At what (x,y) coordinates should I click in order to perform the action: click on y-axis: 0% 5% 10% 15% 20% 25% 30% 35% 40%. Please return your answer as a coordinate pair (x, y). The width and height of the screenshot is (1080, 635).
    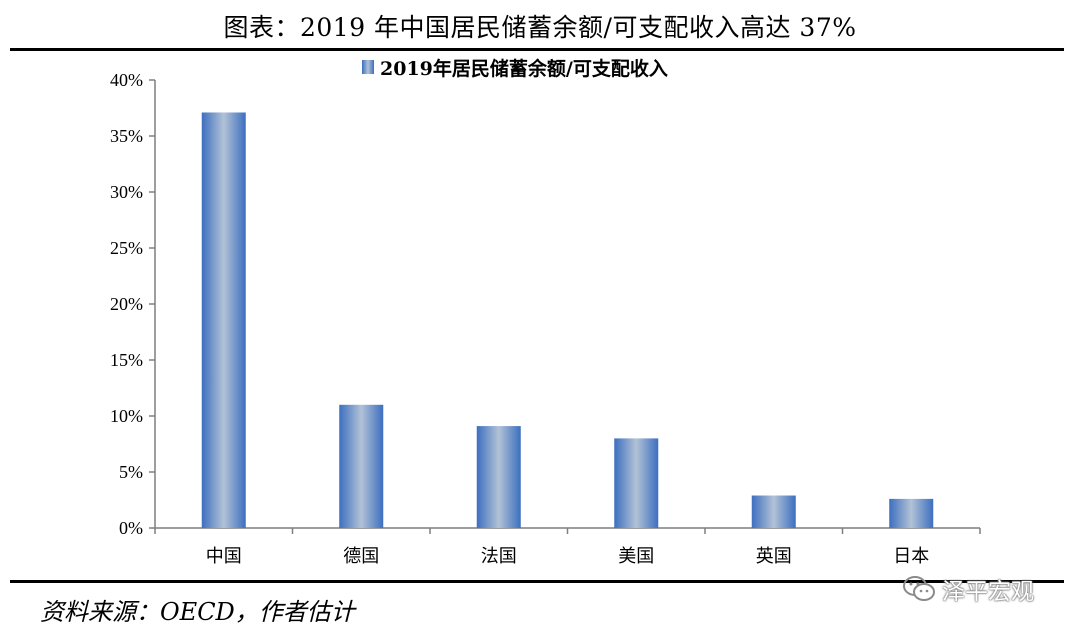
    Looking at the image, I should click on (133, 304).